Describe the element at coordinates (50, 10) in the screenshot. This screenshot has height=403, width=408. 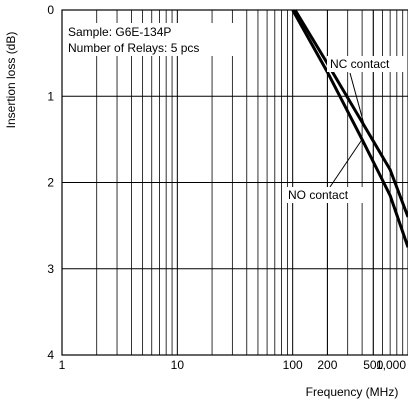
I see `y-tick-label: 0` at that location.